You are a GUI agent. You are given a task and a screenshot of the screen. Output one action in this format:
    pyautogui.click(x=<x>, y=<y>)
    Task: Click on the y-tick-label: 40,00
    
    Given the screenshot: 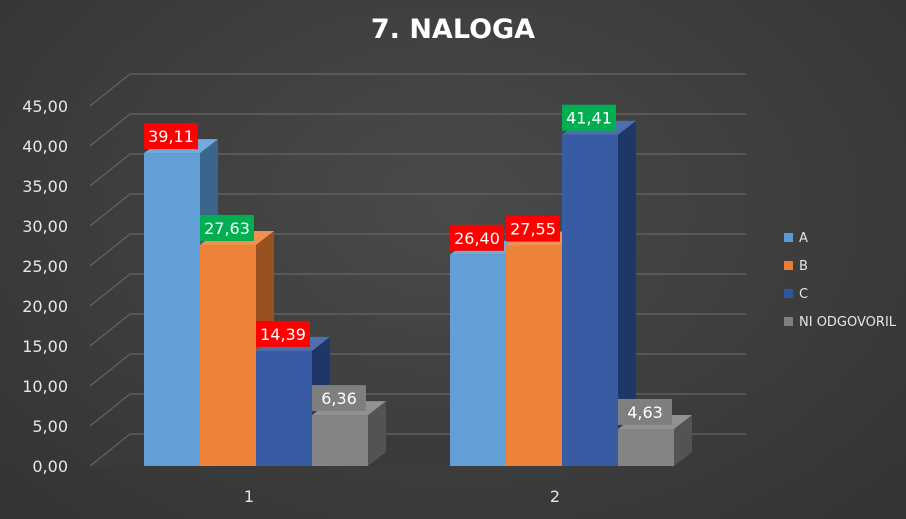 What is the action you would take?
    pyautogui.click(x=45, y=146)
    